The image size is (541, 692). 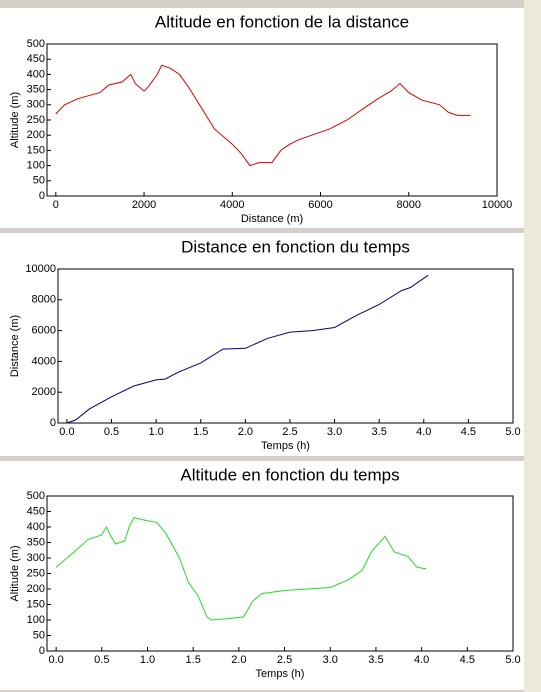 I want to click on y-tick-label: 8000, so click(x=44, y=300).